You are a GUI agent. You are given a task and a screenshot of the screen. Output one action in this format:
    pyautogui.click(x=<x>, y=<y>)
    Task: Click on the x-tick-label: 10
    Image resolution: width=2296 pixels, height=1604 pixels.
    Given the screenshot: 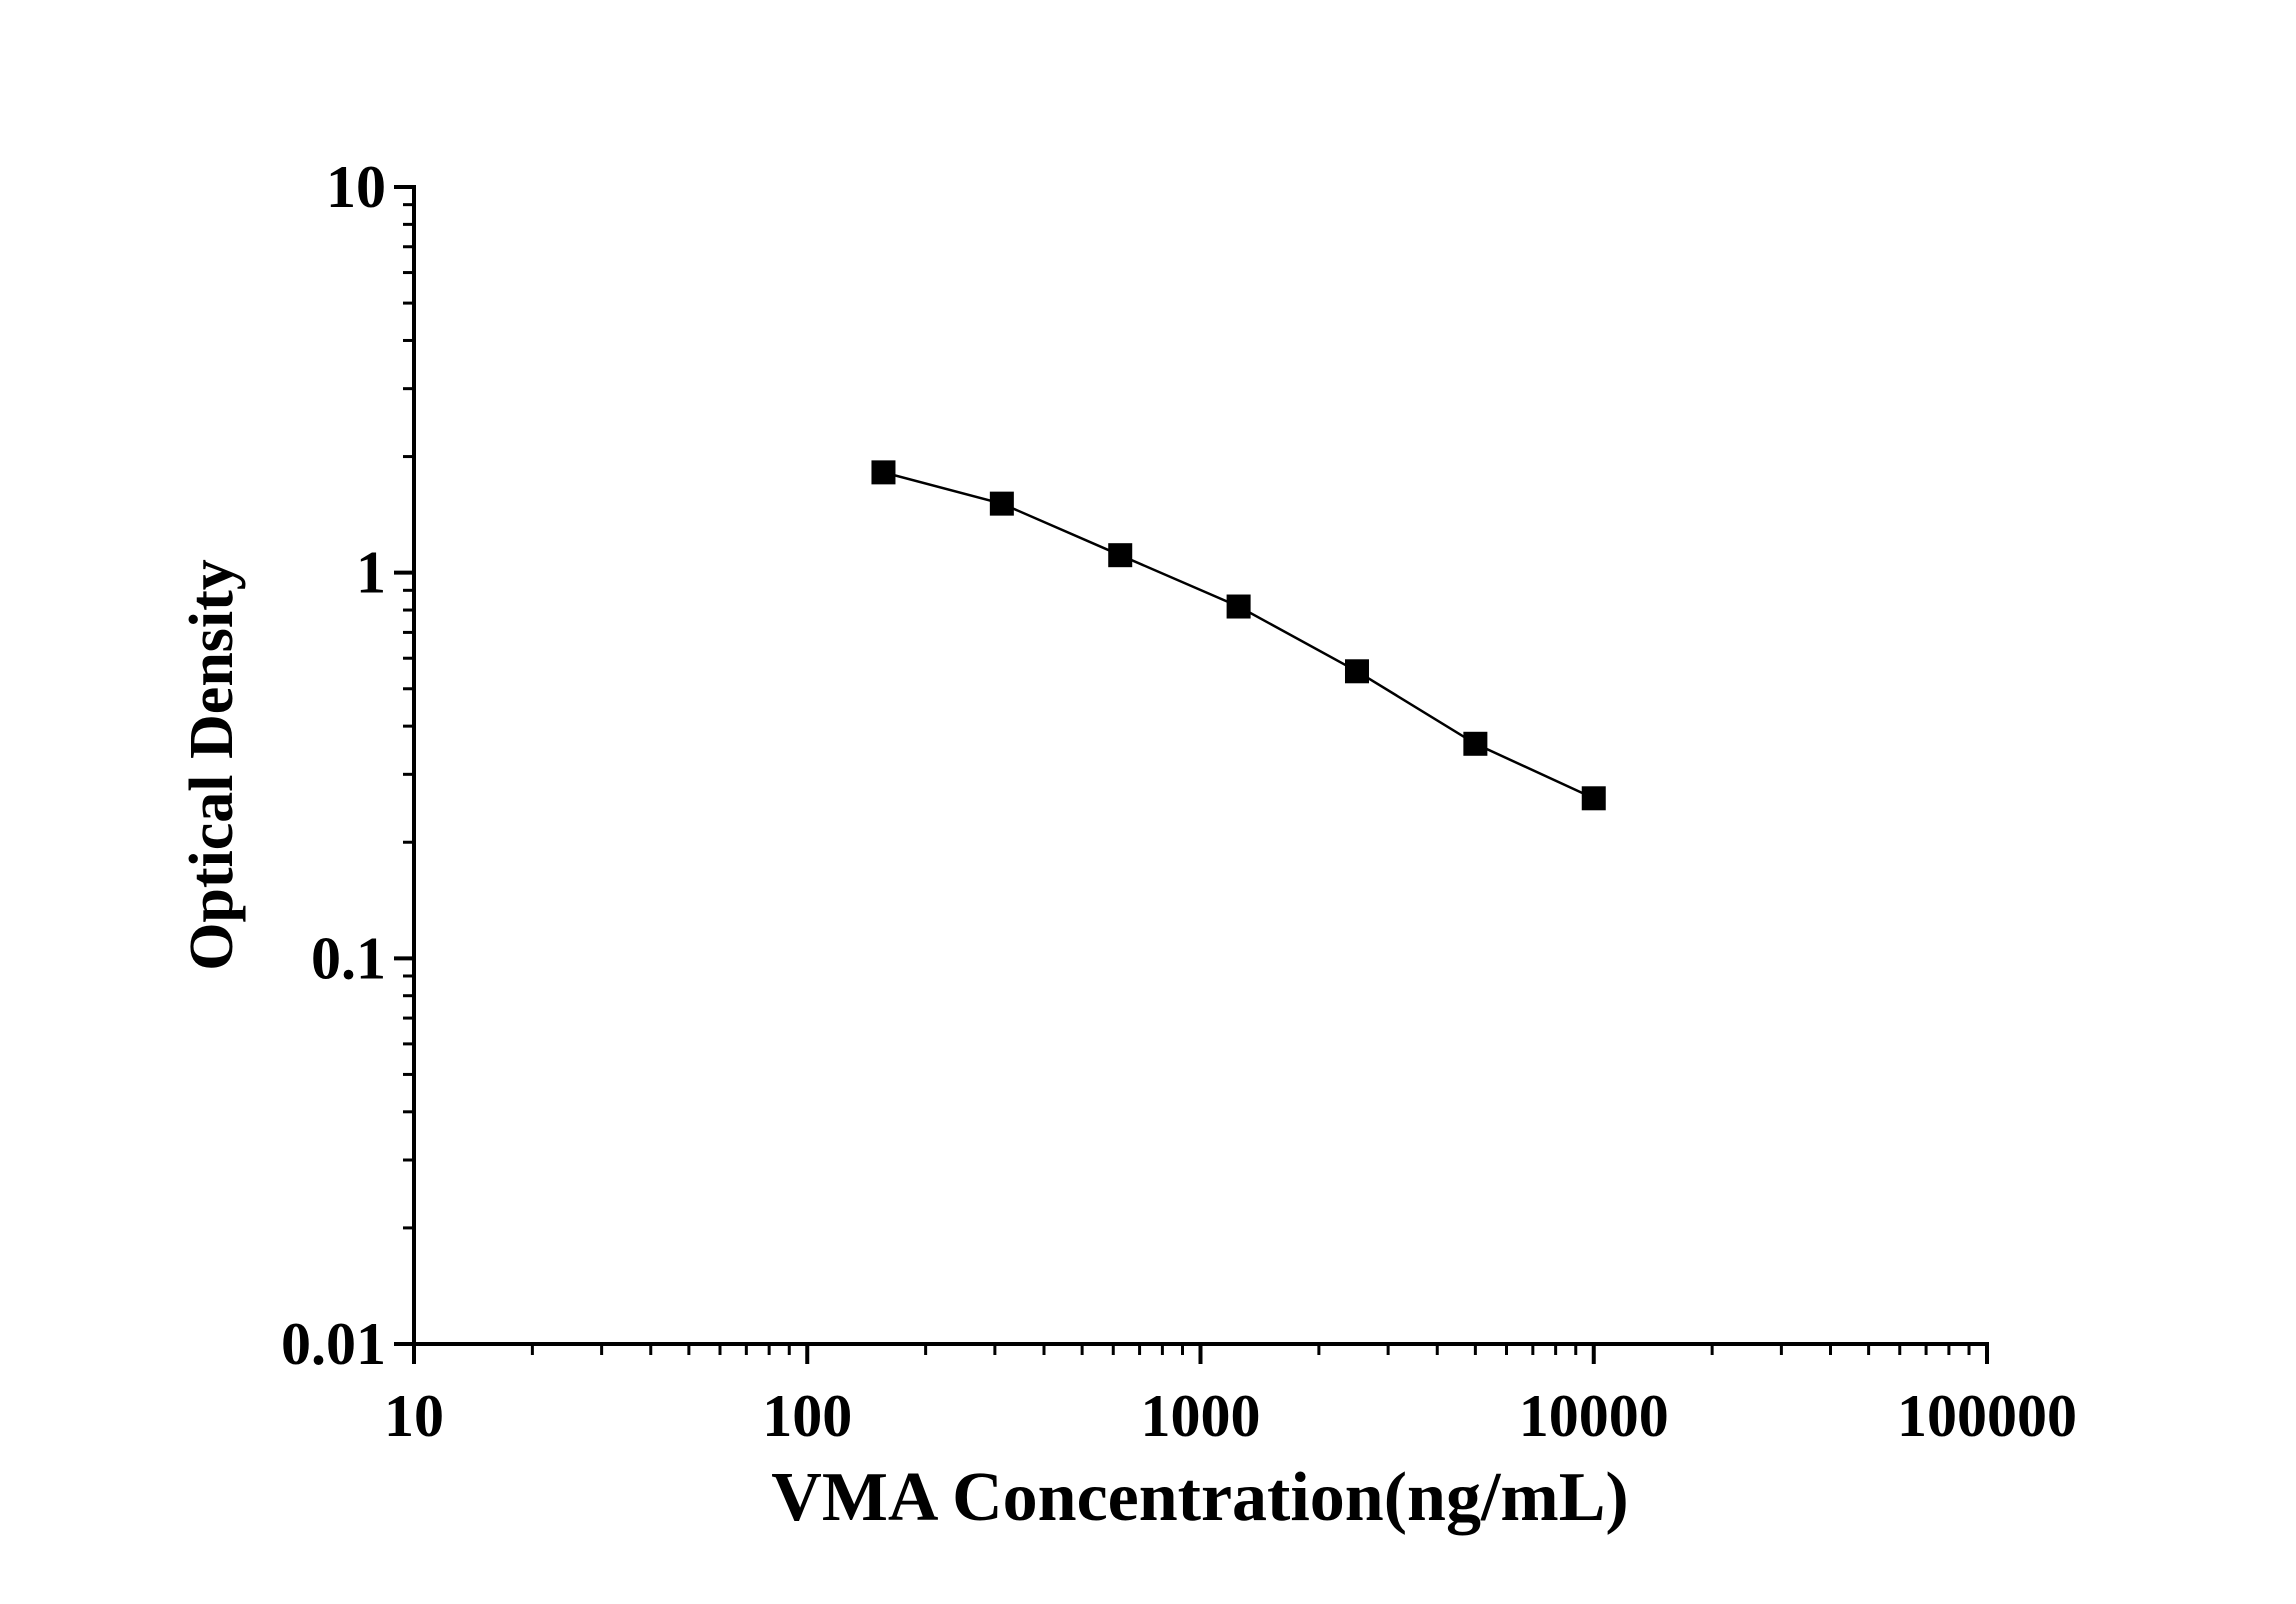 What is the action you would take?
    pyautogui.click(x=414, y=1416)
    